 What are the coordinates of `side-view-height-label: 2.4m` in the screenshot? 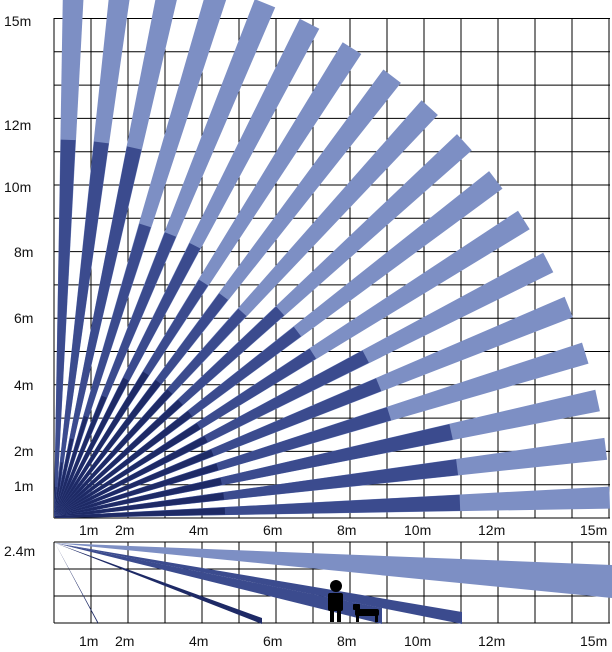 It's located at (19, 551).